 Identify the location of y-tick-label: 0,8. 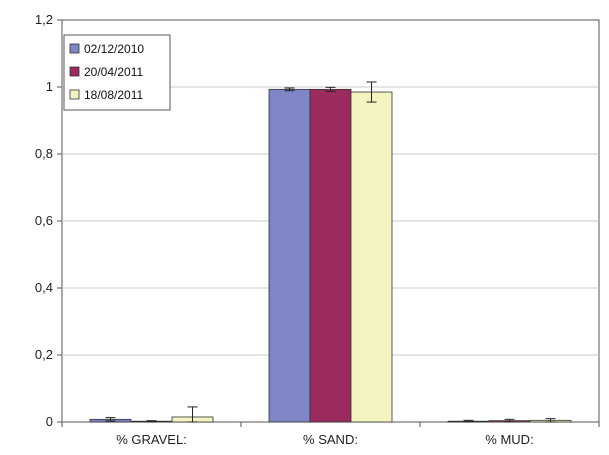
(44, 153).